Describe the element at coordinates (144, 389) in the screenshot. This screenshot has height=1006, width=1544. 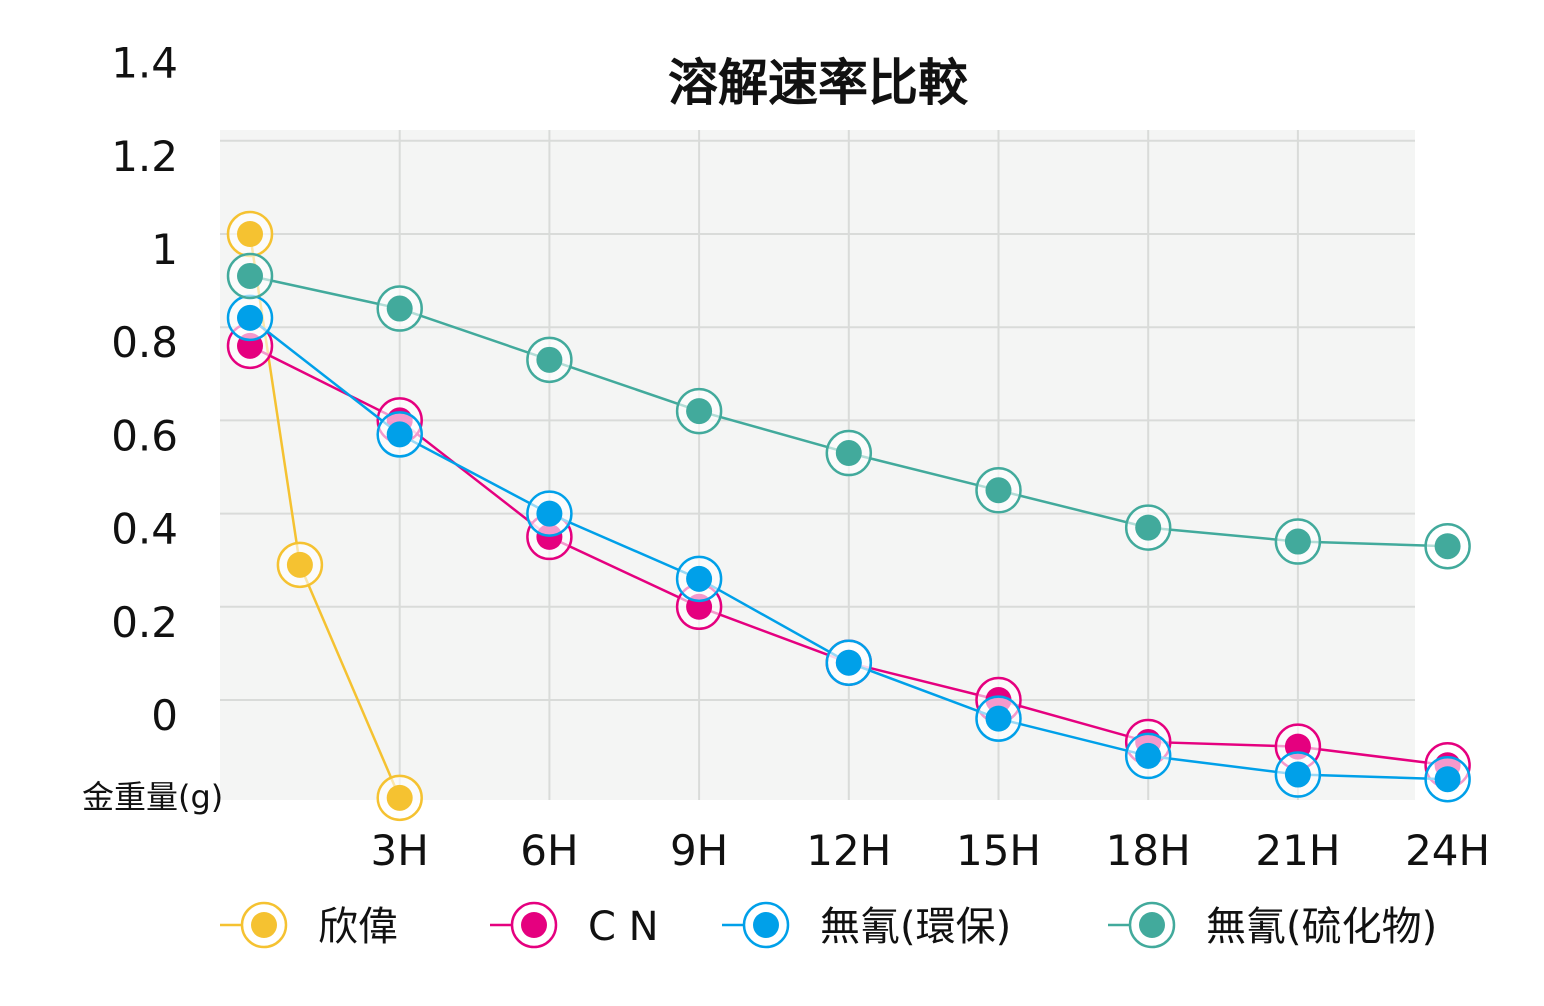
I see `y-axis-ticks: 0 0.2 0.4 0.6 0.8 1 1.2 1.4` at that location.